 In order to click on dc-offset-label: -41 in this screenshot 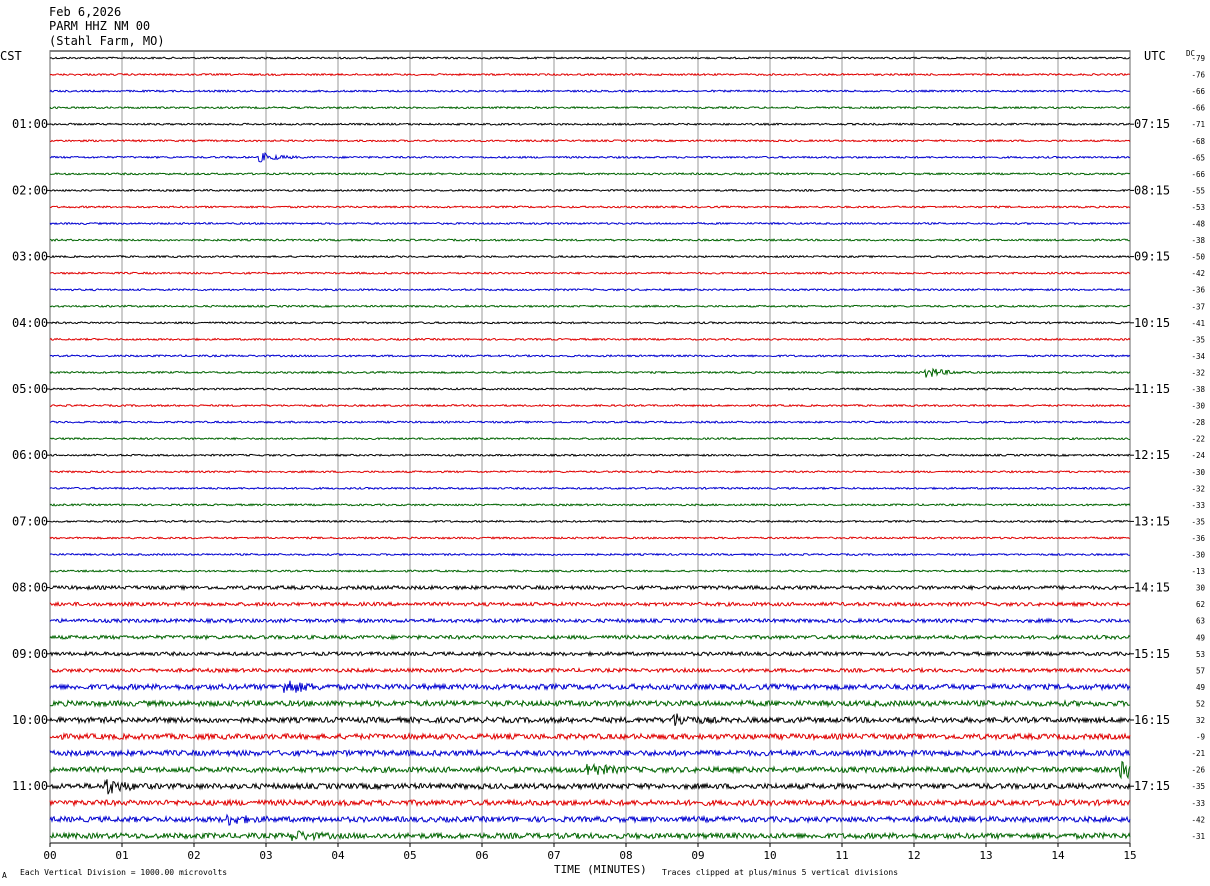, I will do `click(1198, 323)`.